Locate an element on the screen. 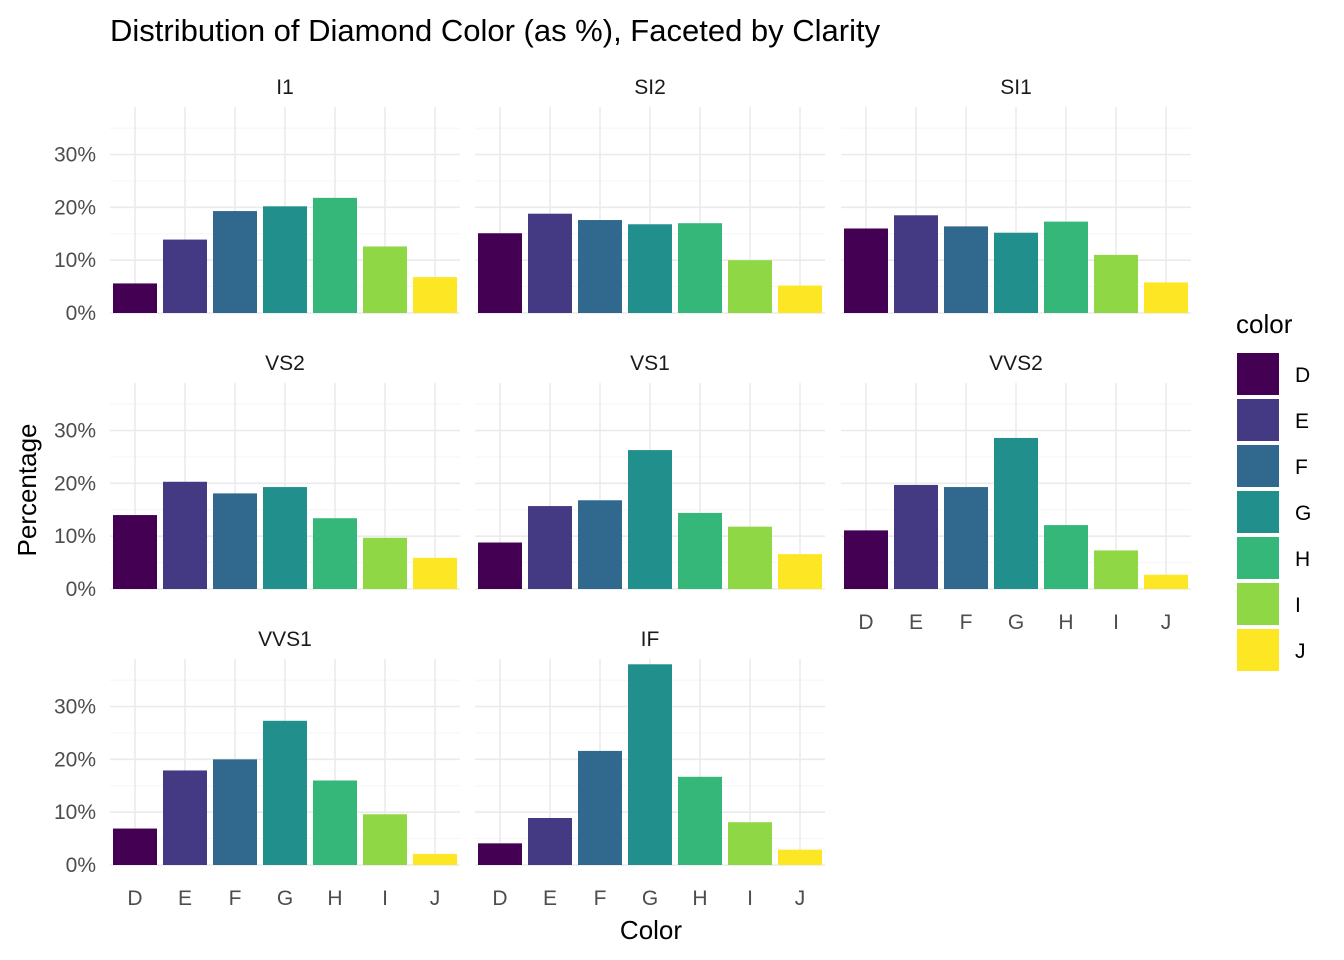 The height and width of the screenshot is (960, 1344). bar-if-j is located at coordinates (800, 857).